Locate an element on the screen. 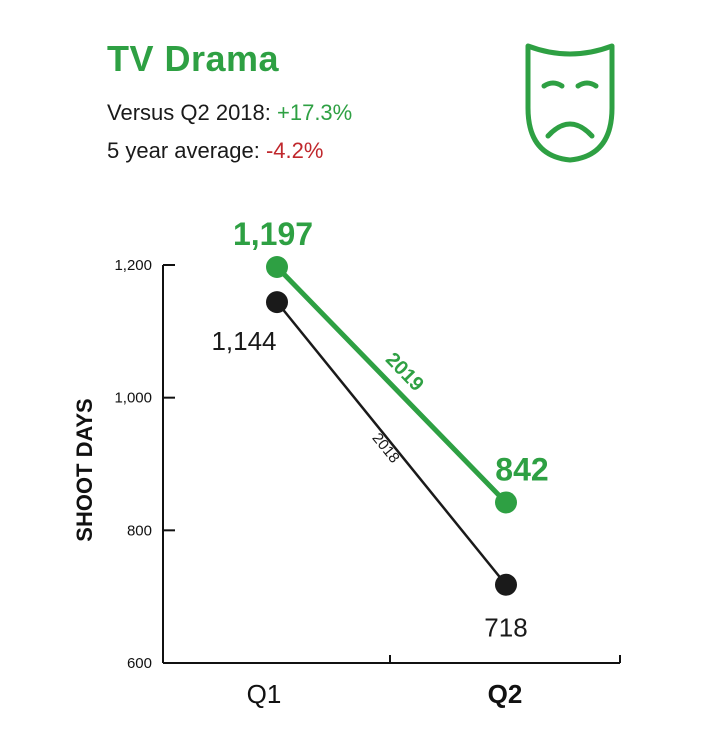 This screenshot has width=711, height=737. series-line-2018 is located at coordinates (391, 443).